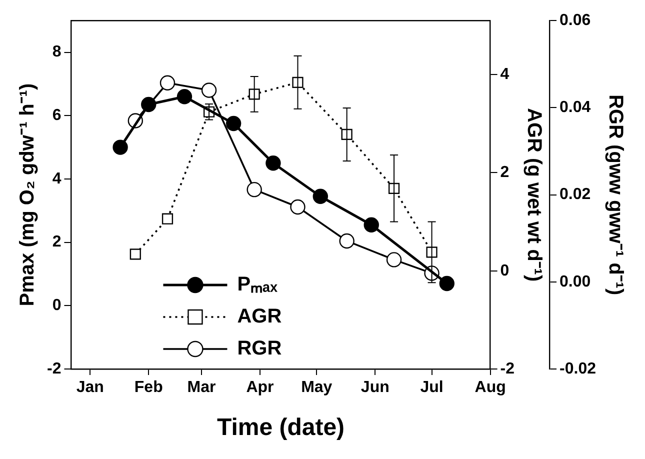 The height and width of the screenshot is (459, 645). Describe the element at coordinates (575, 21) in the screenshot. I see `y3-tick-label: 0.06` at that location.